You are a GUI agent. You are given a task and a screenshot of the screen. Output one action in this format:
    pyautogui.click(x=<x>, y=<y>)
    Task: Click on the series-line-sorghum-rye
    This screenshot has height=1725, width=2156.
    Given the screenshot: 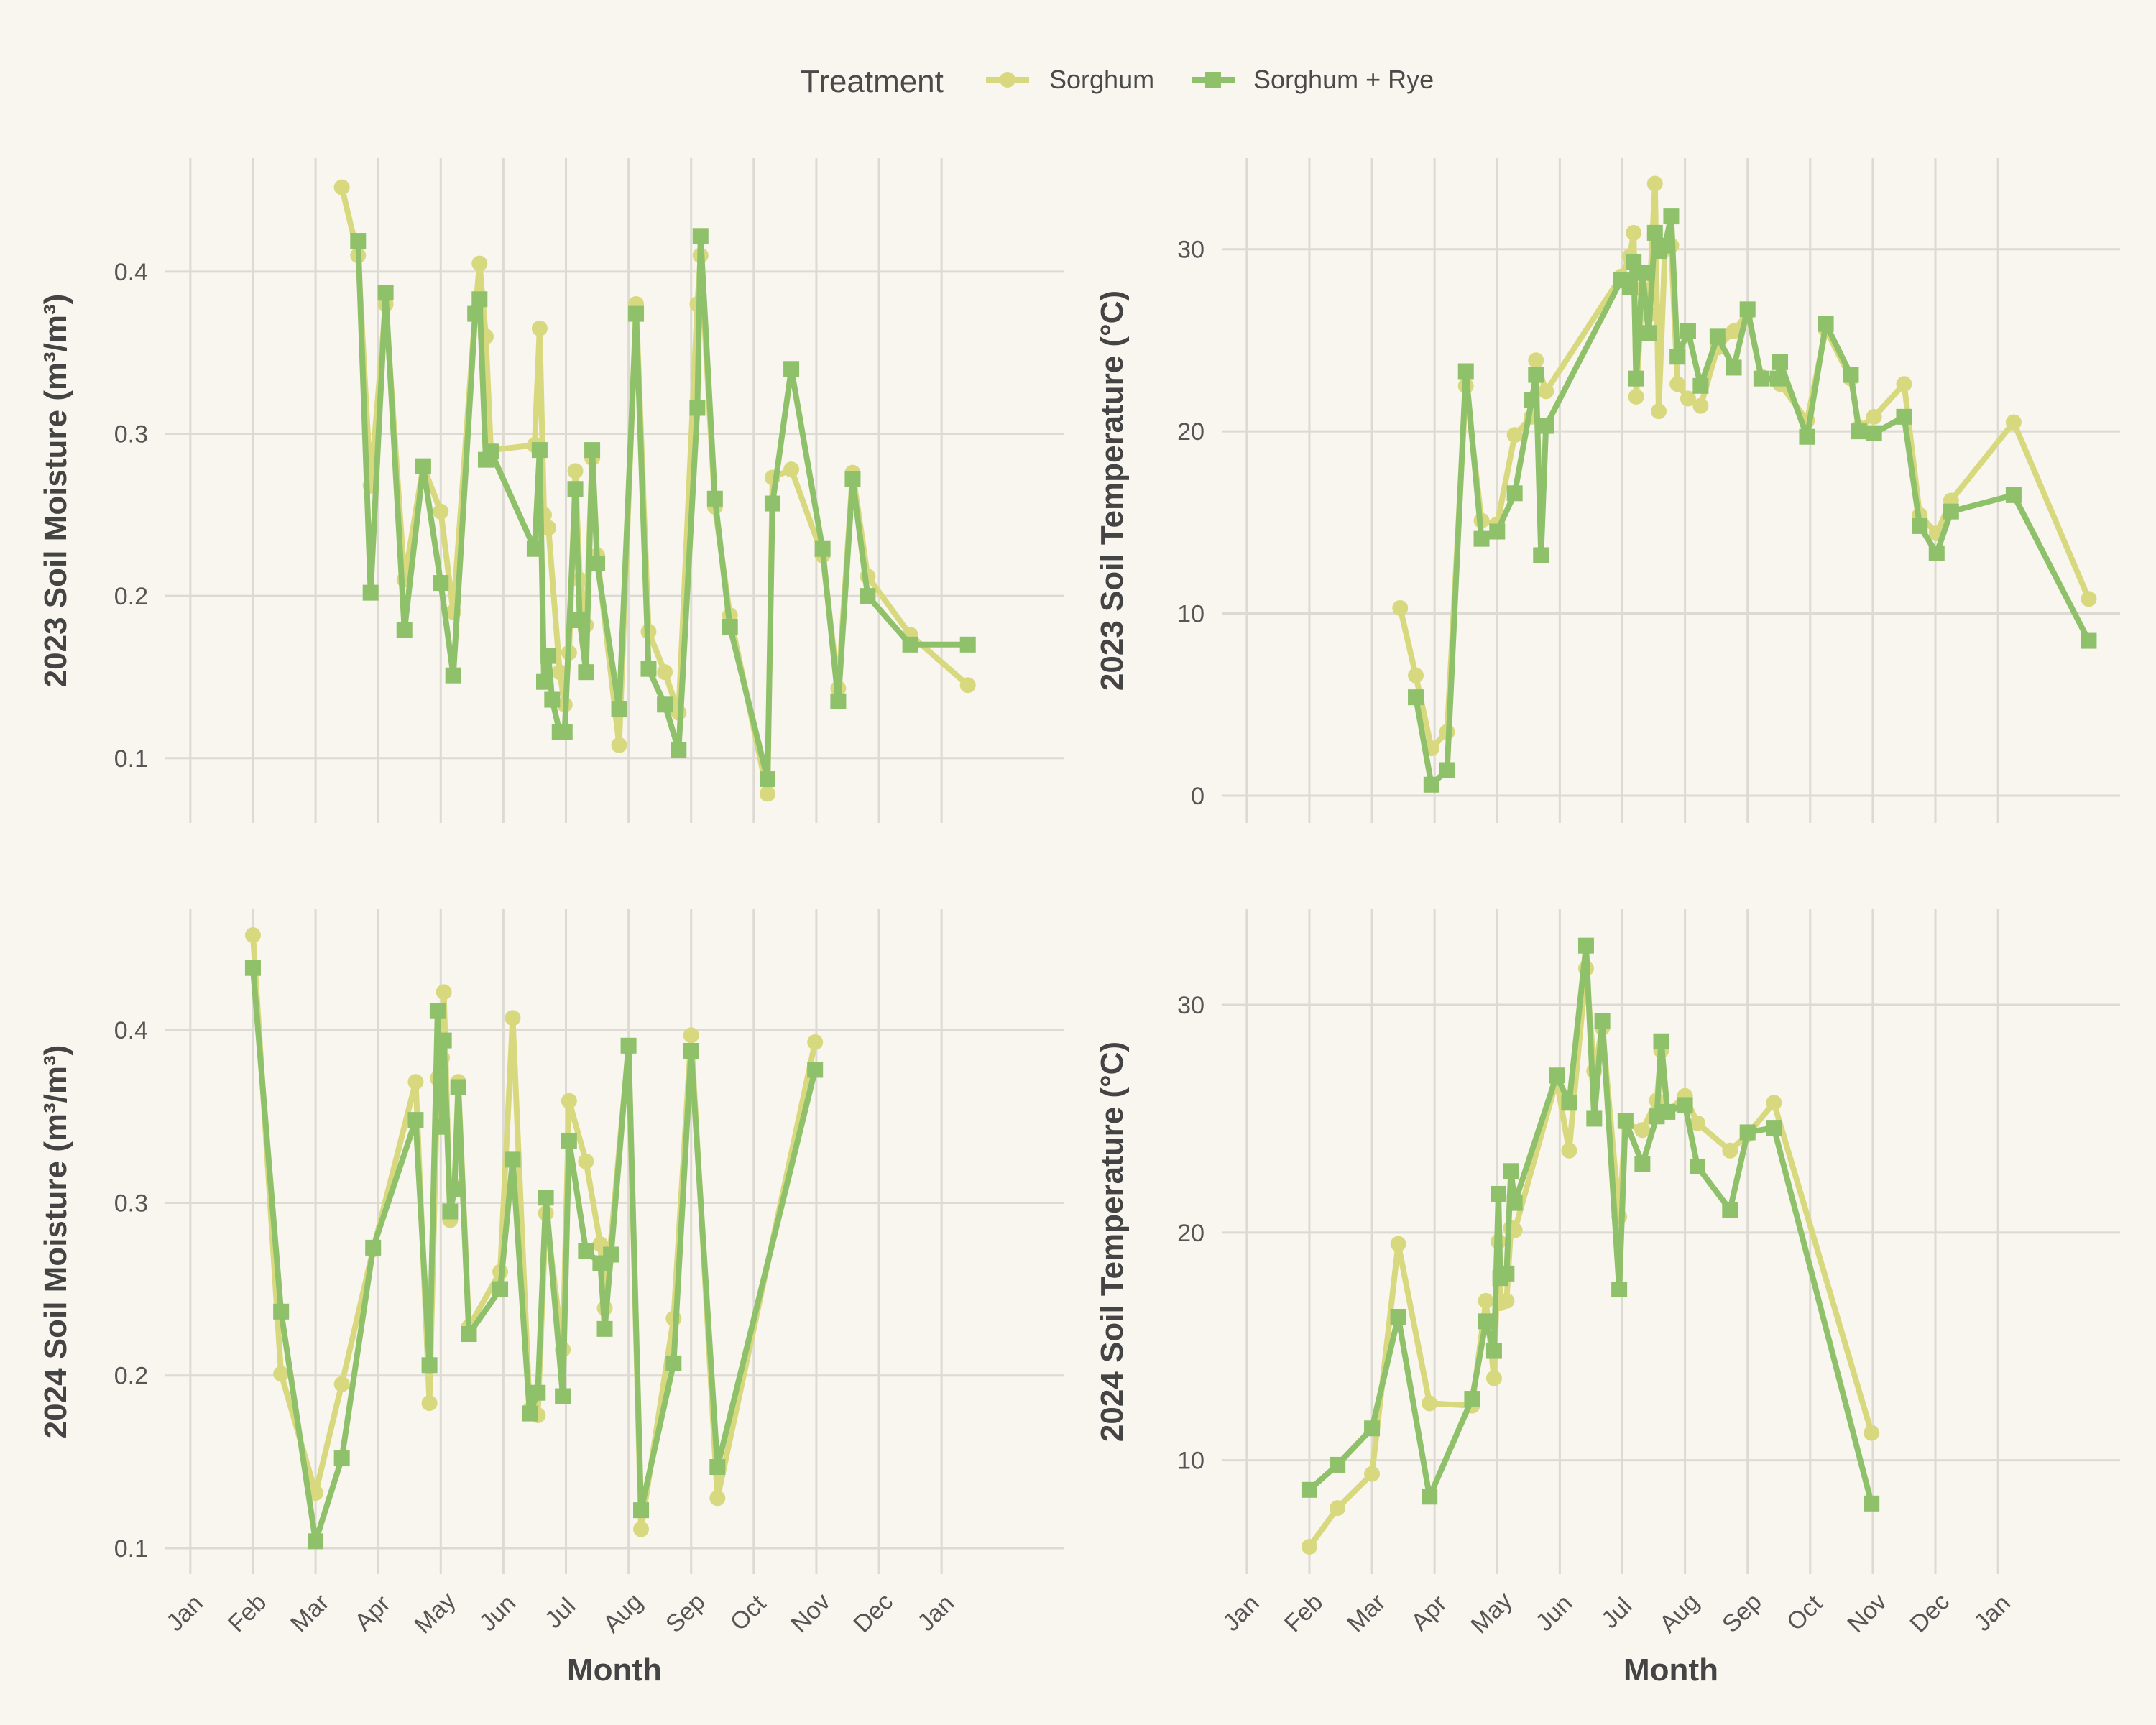 What is the action you would take?
    pyautogui.click(x=1591, y=1224)
    